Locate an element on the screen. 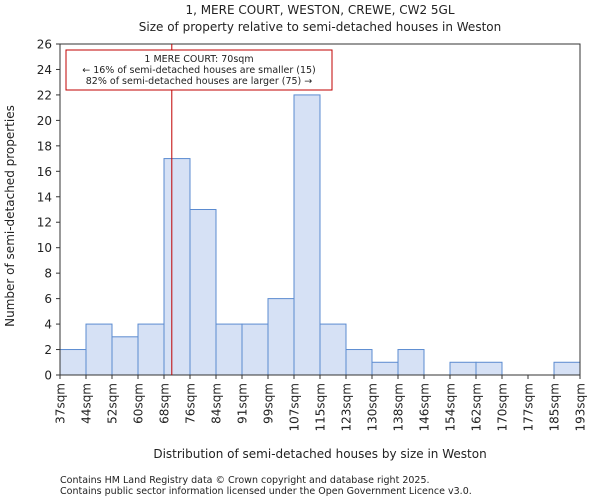 Image resolution: width=600 pixels, height=500 pixels. annotation-box is located at coordinates (199, 70).